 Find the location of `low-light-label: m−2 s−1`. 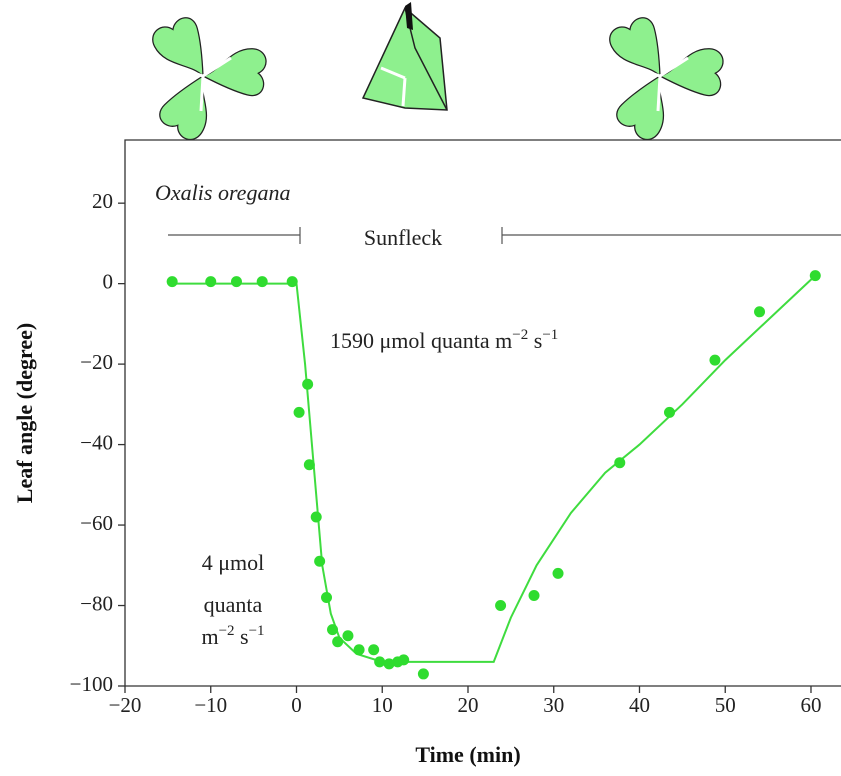

low-light-label: m−2 s−1 is located at coordinates (232, 636).